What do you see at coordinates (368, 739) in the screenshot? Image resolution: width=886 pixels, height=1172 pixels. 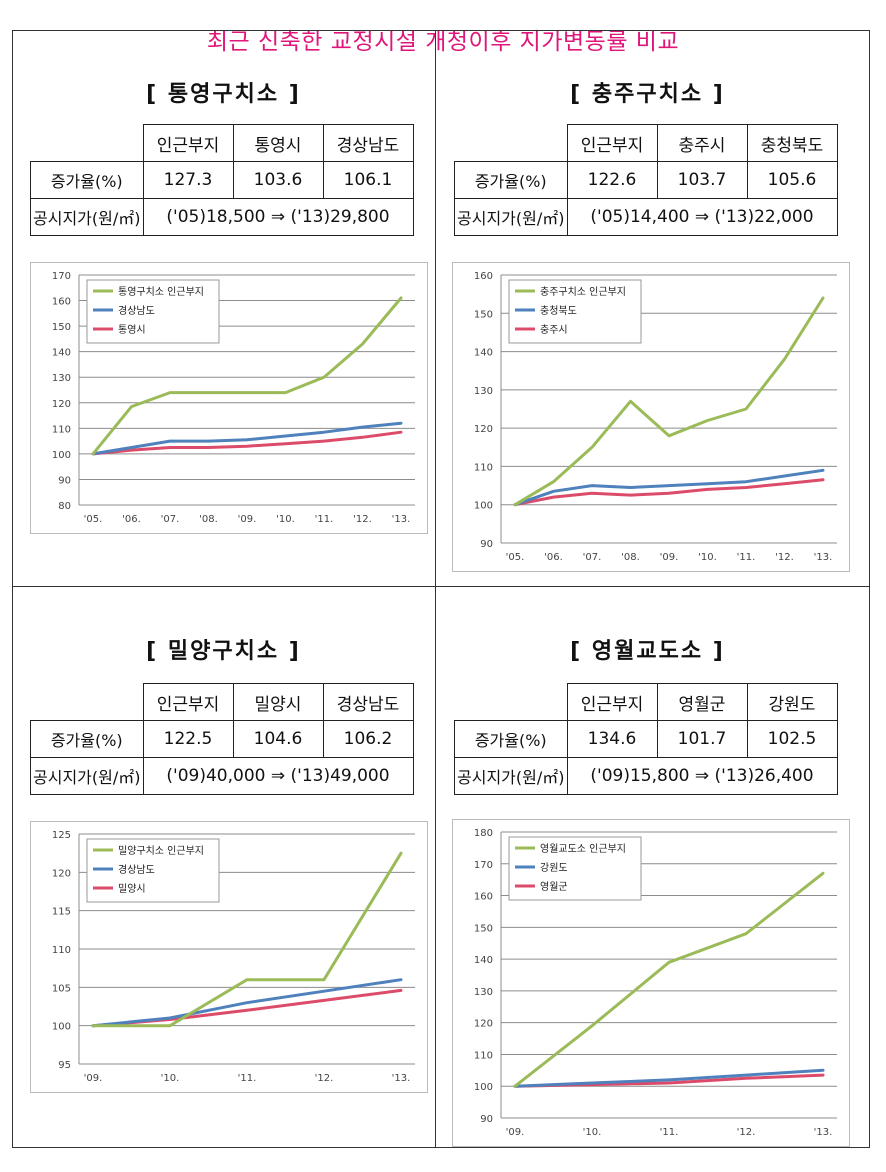 I see `rate-province: 106.2` at bounding box center [368, 739].